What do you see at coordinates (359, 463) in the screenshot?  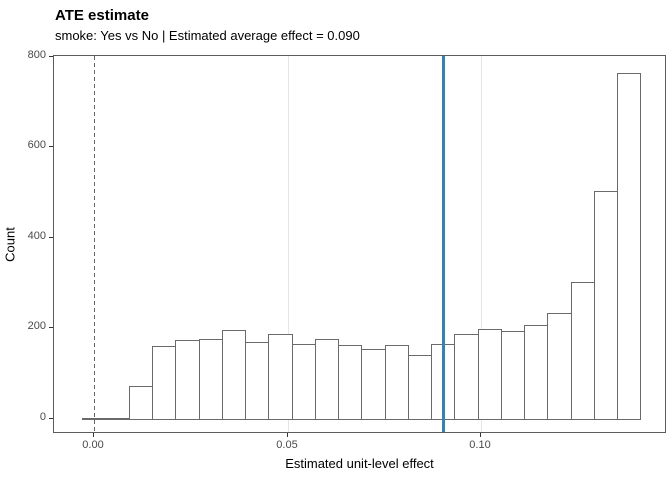 I see `x-axis-title: Estimated unit-level effect` at bounding box center [359, 463].